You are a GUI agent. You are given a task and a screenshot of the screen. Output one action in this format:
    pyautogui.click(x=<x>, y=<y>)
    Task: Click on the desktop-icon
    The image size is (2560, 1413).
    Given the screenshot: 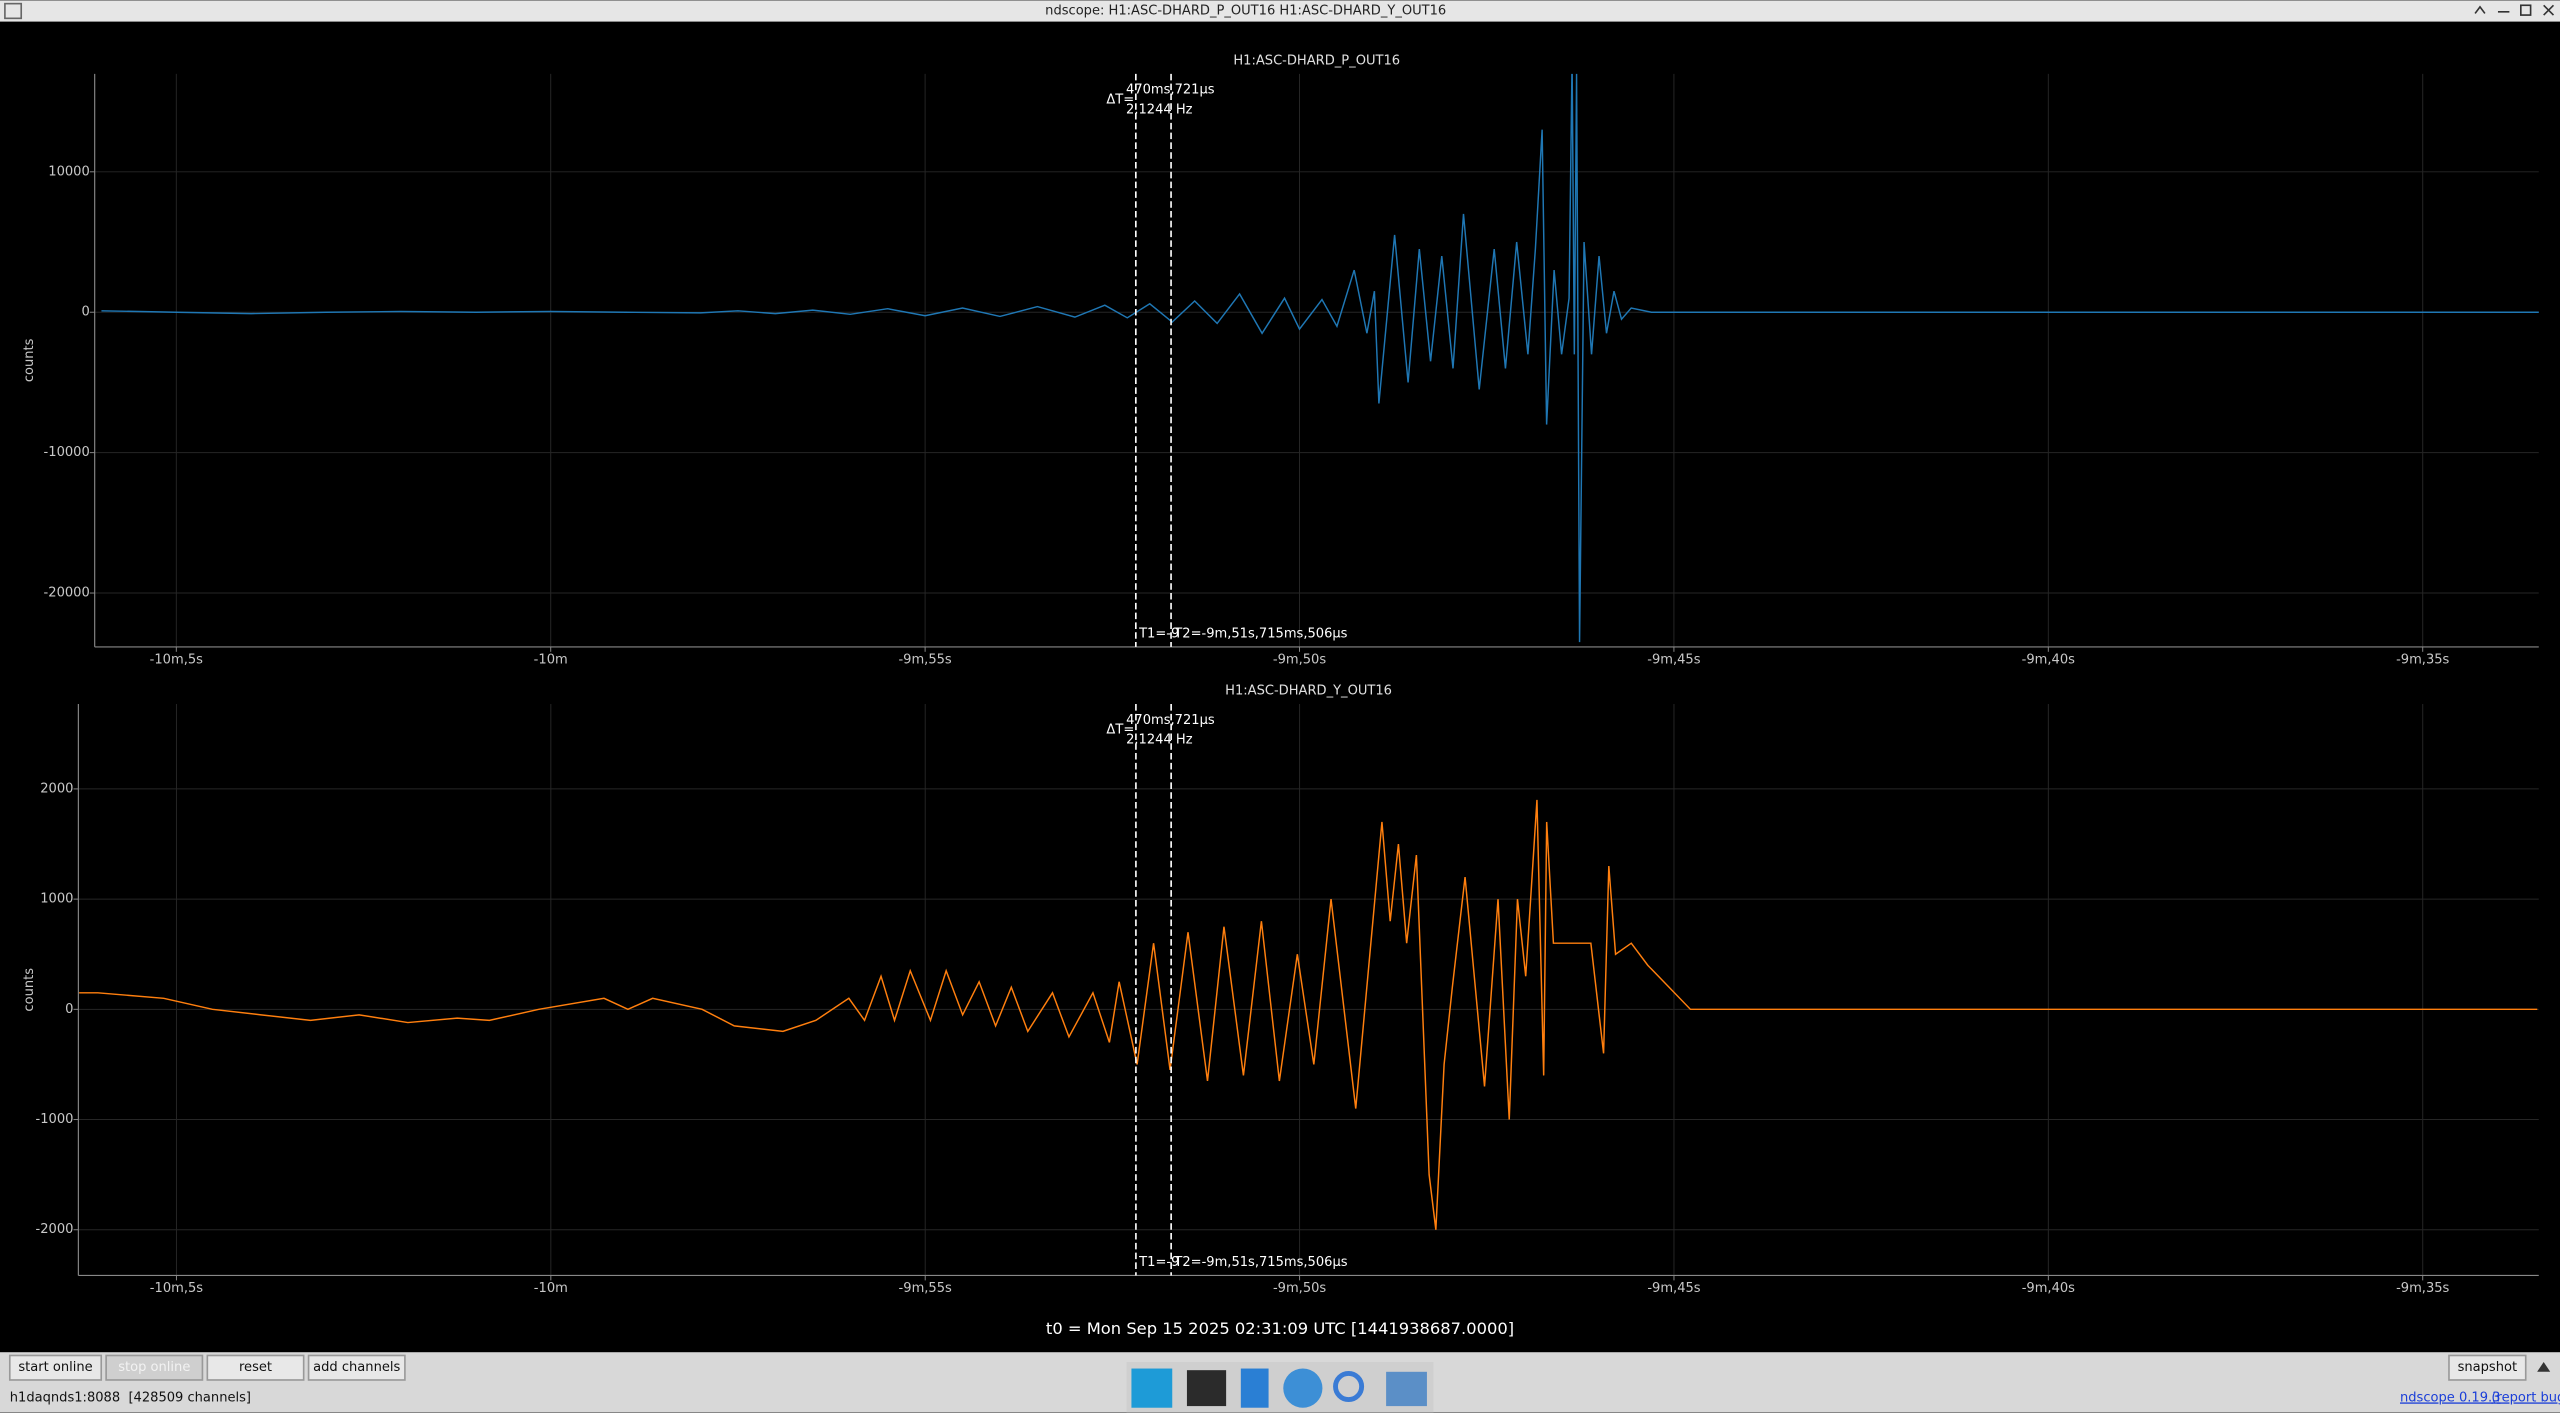 What is the action you would take?
    pyautogui.click(x=1152, y=1388)
    